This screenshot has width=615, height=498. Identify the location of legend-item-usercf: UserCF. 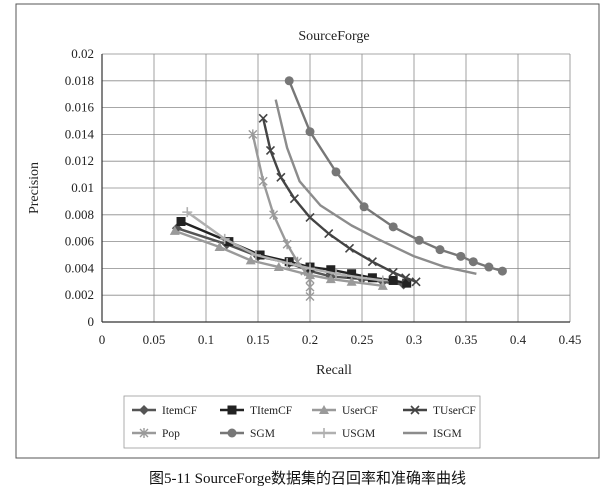
(345, 411).